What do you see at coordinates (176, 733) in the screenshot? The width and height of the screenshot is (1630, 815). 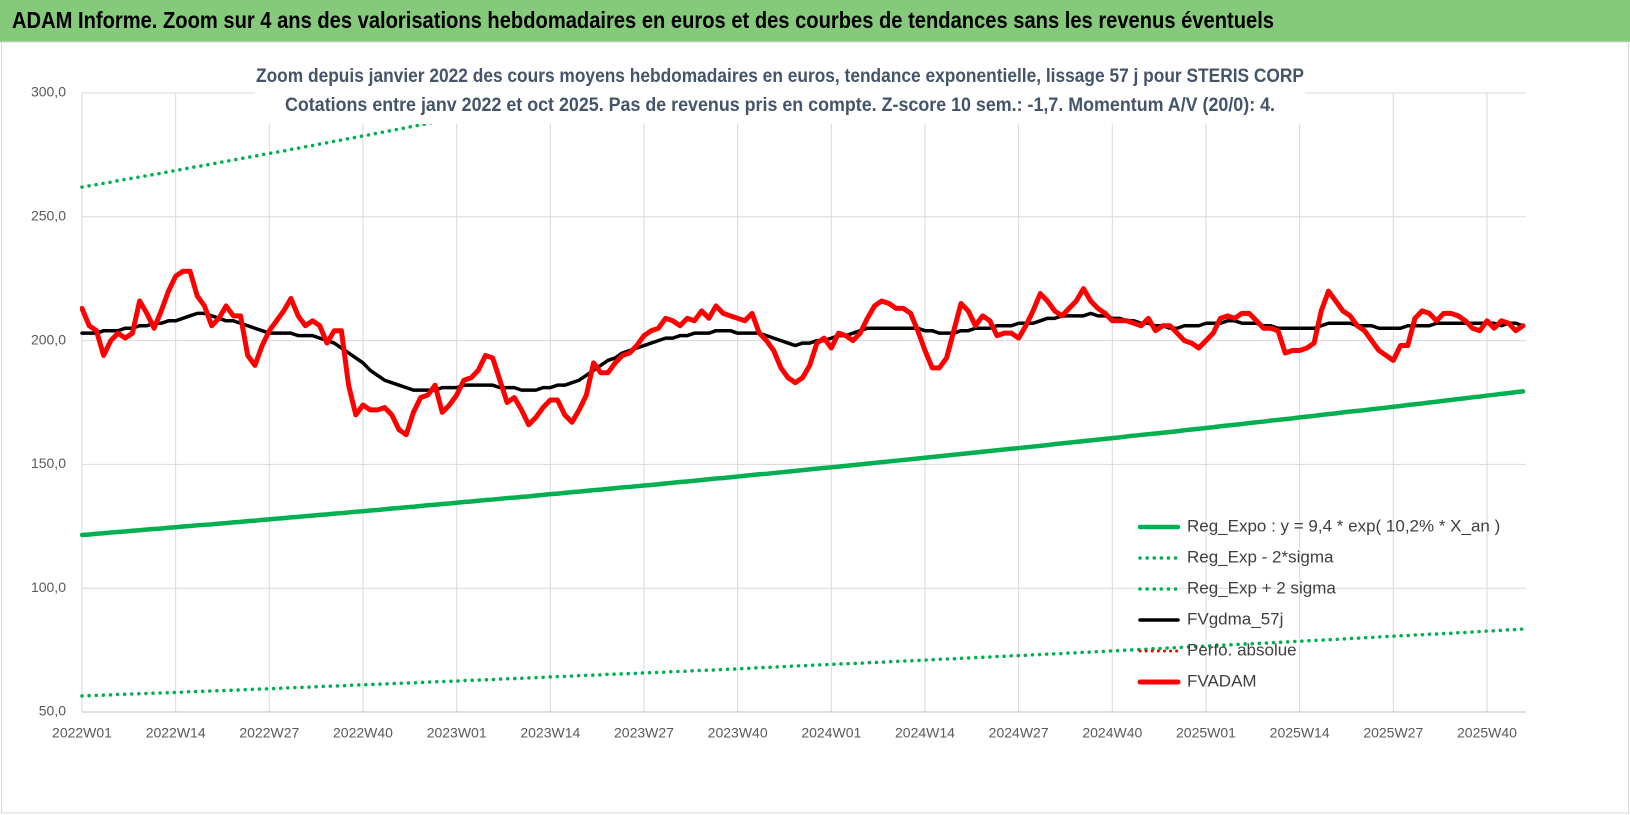 I see `x-tick-label: 2022W14` at bounding box center [176, 733].